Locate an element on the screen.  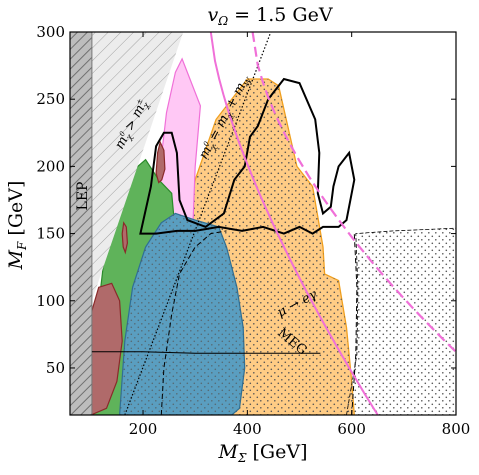
x-tick-label: 200 is located at coordinates (143, 429).